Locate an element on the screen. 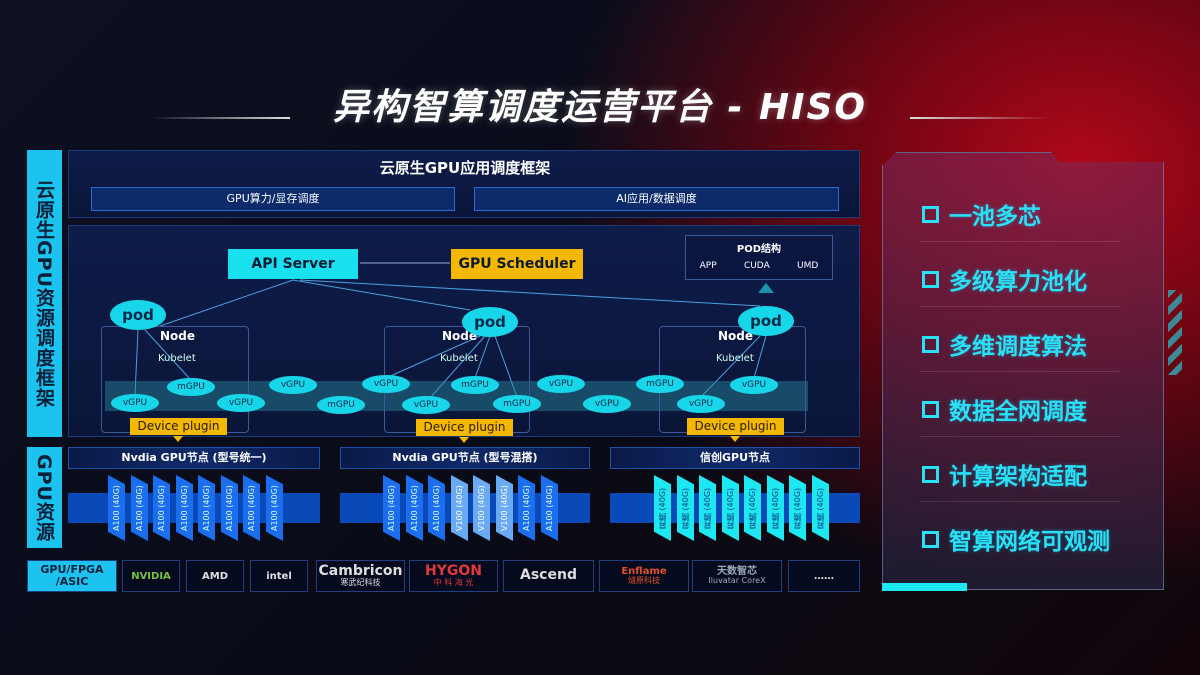 Image resolution: width=1200 pixels, height=675 pixels. vendor-logo-cambricon: Cambricon 寒武纪科技 is located at coordinates (360, 576).